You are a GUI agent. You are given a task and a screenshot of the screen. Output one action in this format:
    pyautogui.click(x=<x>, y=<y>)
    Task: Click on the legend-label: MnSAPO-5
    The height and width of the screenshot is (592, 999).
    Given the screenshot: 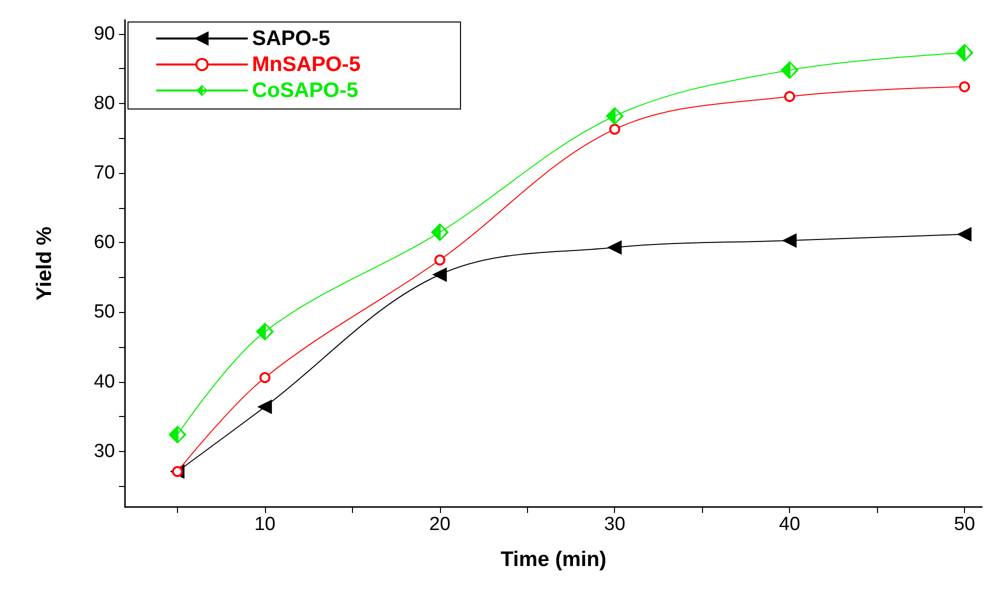 What is the action you would take?
    pyautogui.click(x=306, y=64)
    